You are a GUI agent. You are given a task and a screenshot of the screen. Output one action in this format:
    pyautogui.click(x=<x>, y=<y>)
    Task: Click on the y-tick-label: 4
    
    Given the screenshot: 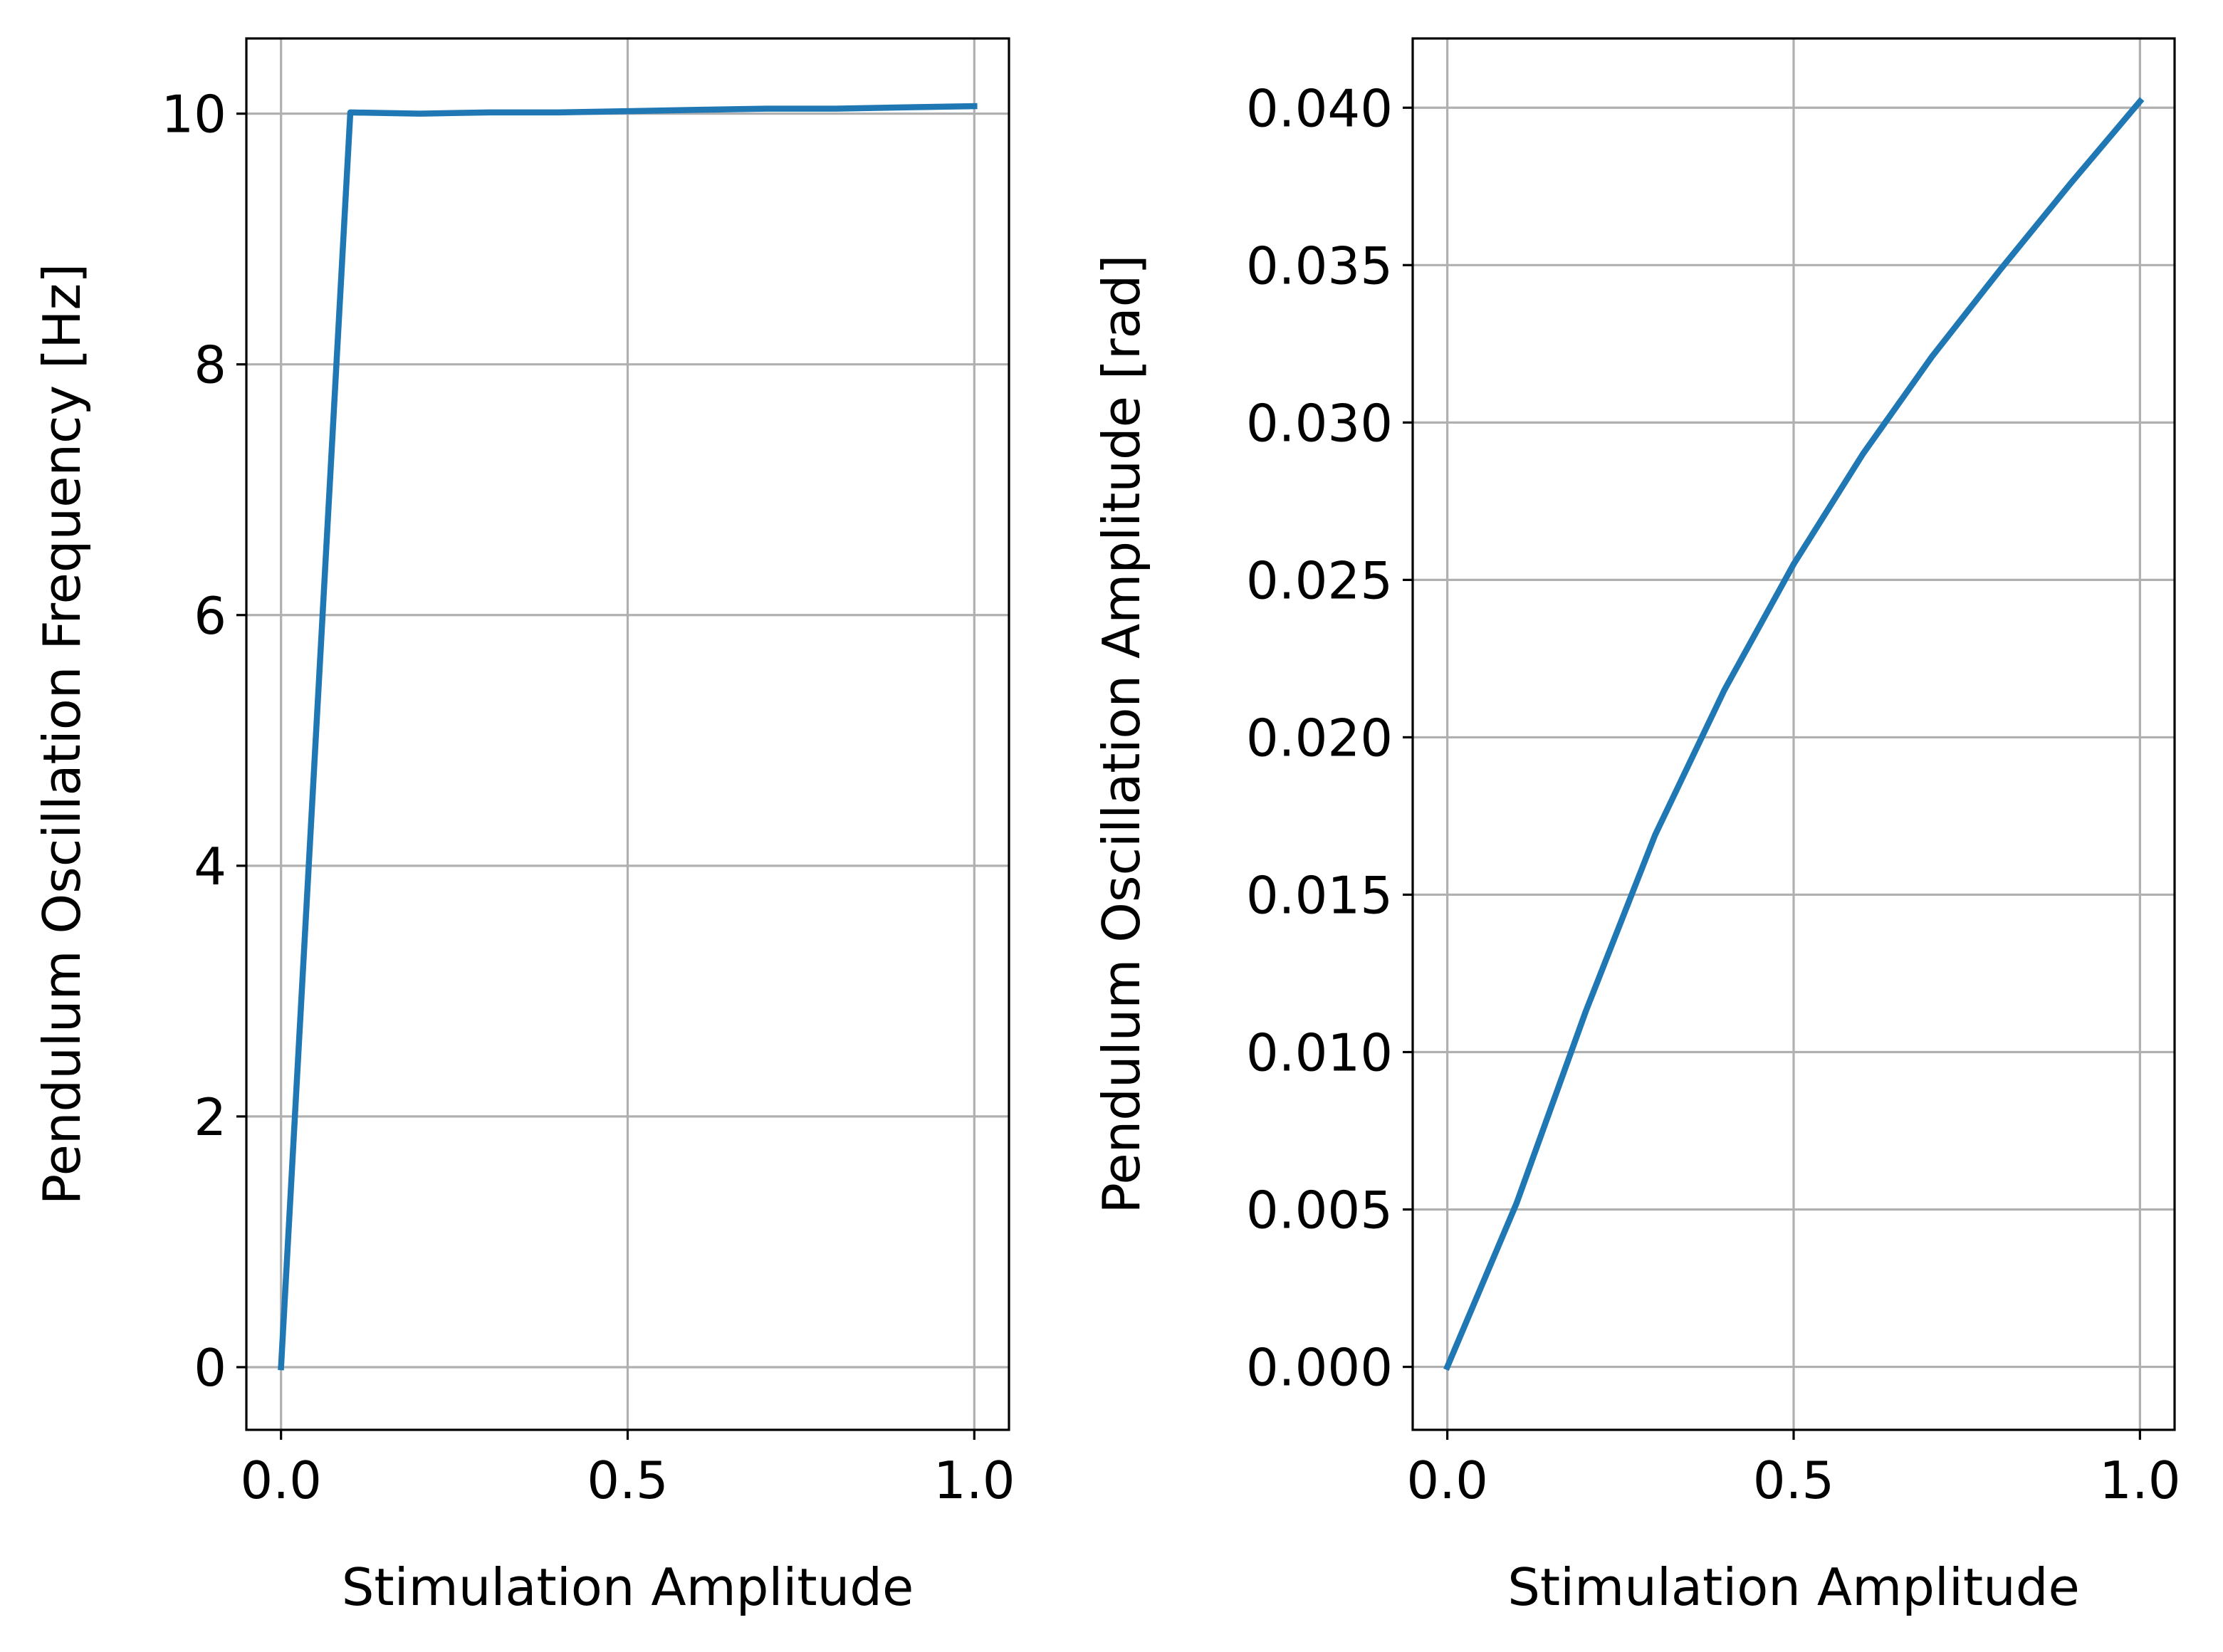 What is the action you would take?
    pyautogui.click(x=210, y=866)
    